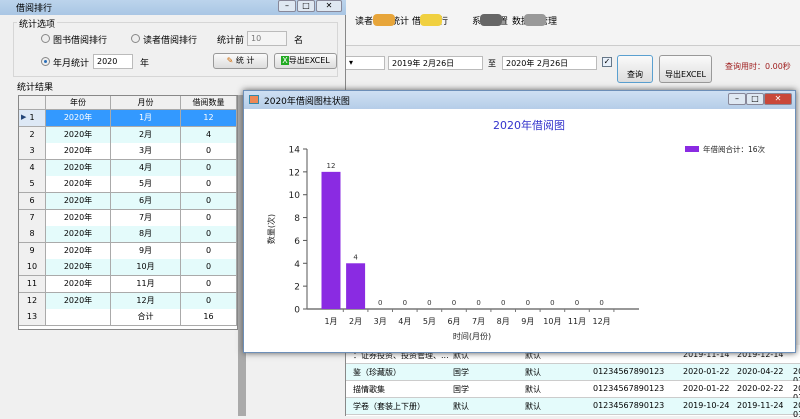 This screenshot has width=800, height=419. Describe the element at coordinates (529, 125) in the screenshot. I see `chart-title: 2020年借阅图` at that location.